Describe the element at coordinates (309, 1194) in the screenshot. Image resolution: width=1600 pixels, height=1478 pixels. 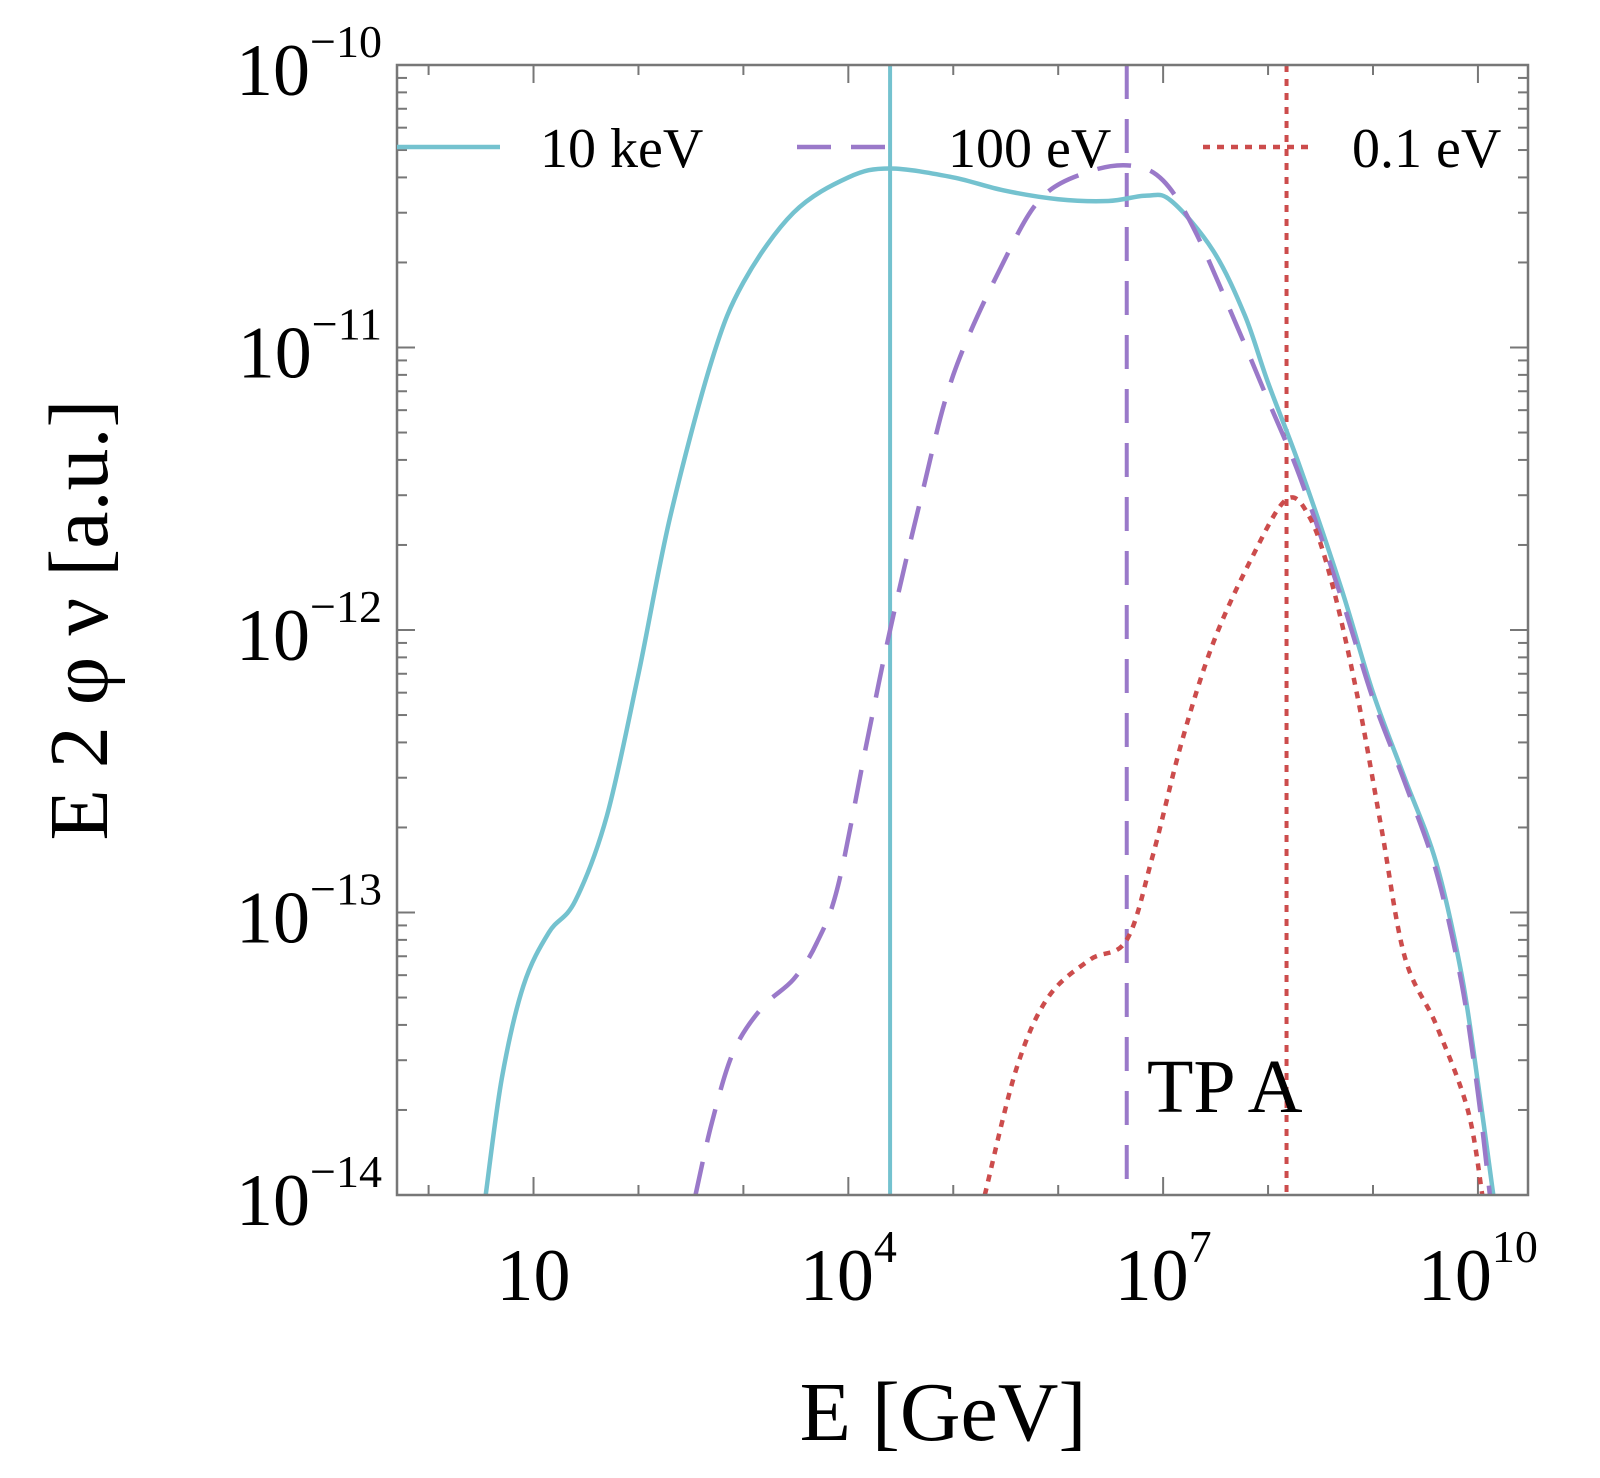
I see `y-tick-label: 10−14` at that location.